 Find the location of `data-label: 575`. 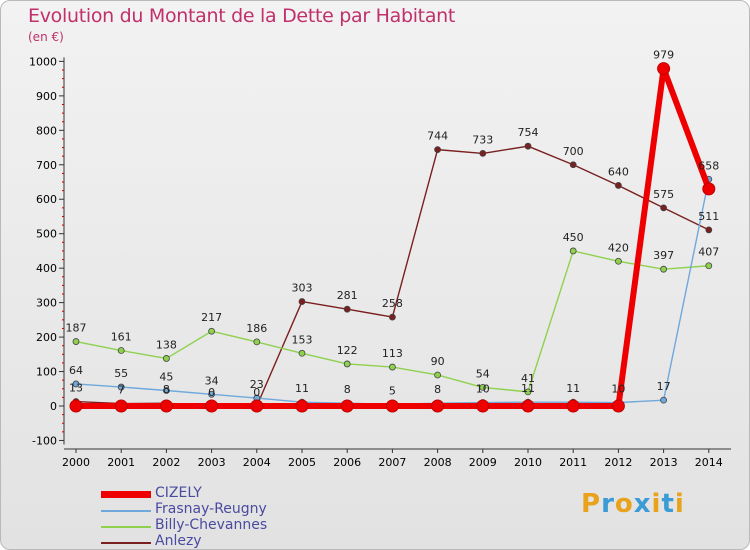

data-label: 575 is located at coordinates (663, 194).